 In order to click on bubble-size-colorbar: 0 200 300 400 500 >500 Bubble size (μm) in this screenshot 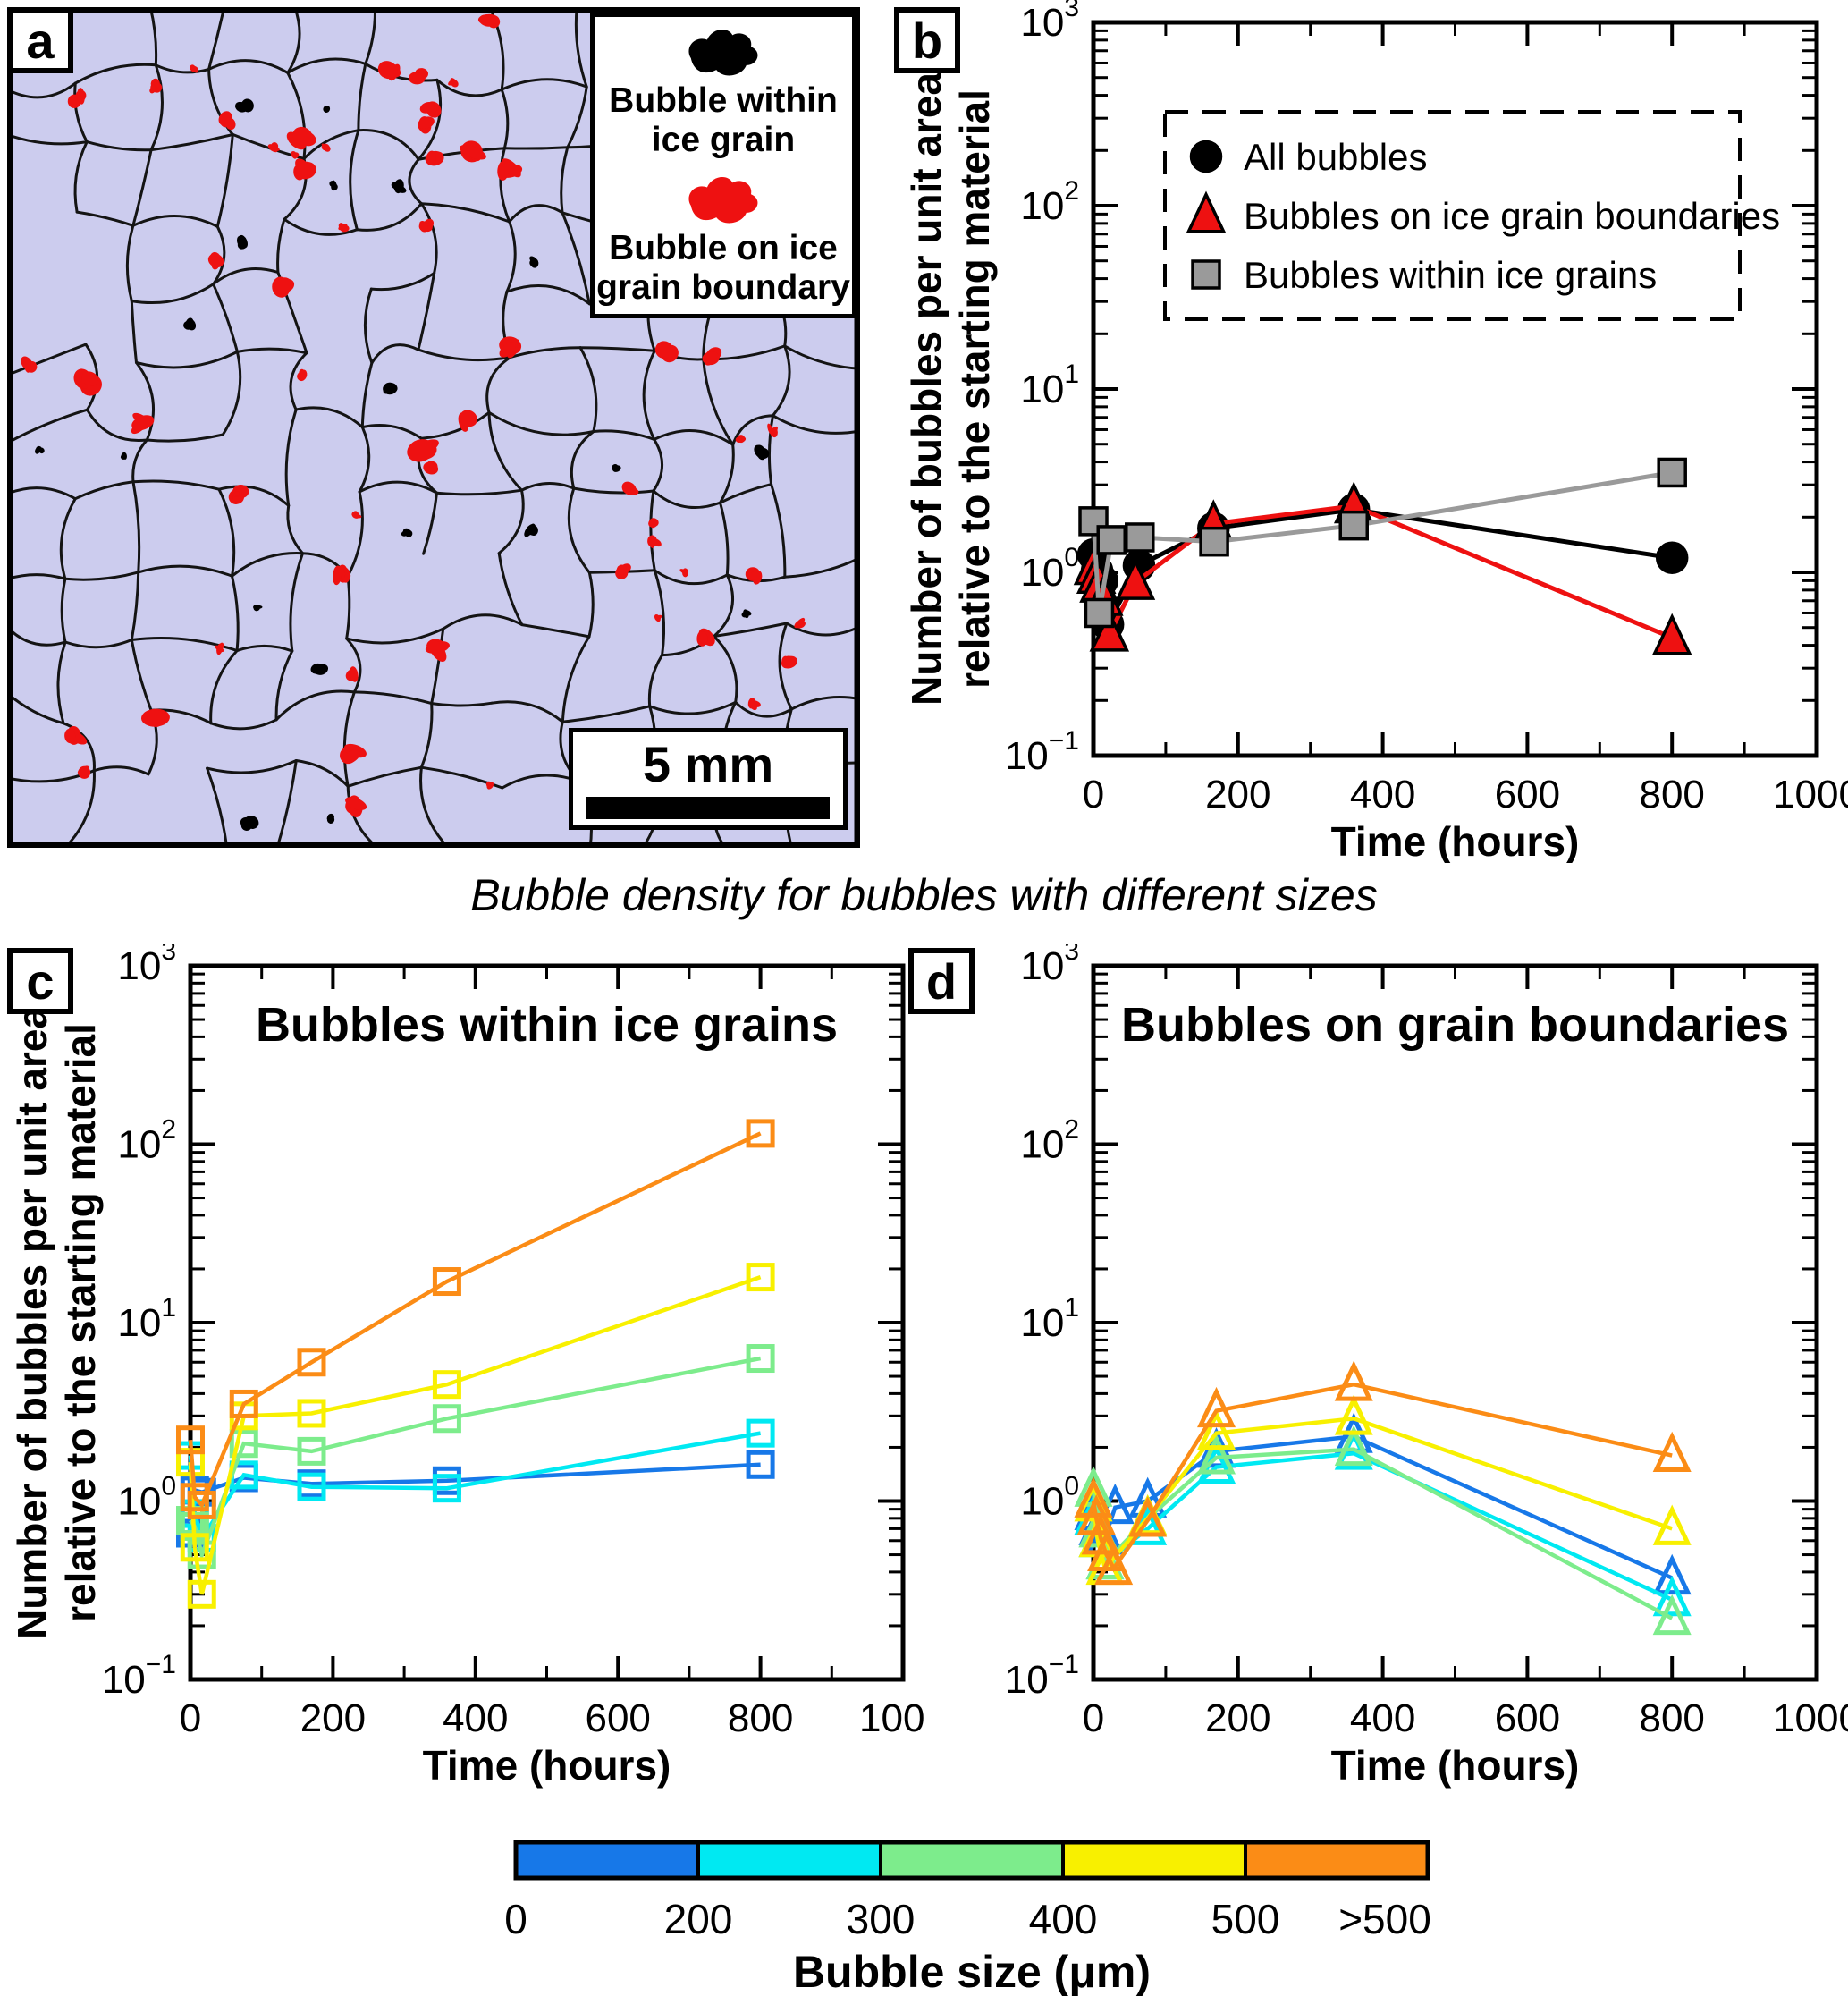, I will do `click(980, 1916)`.